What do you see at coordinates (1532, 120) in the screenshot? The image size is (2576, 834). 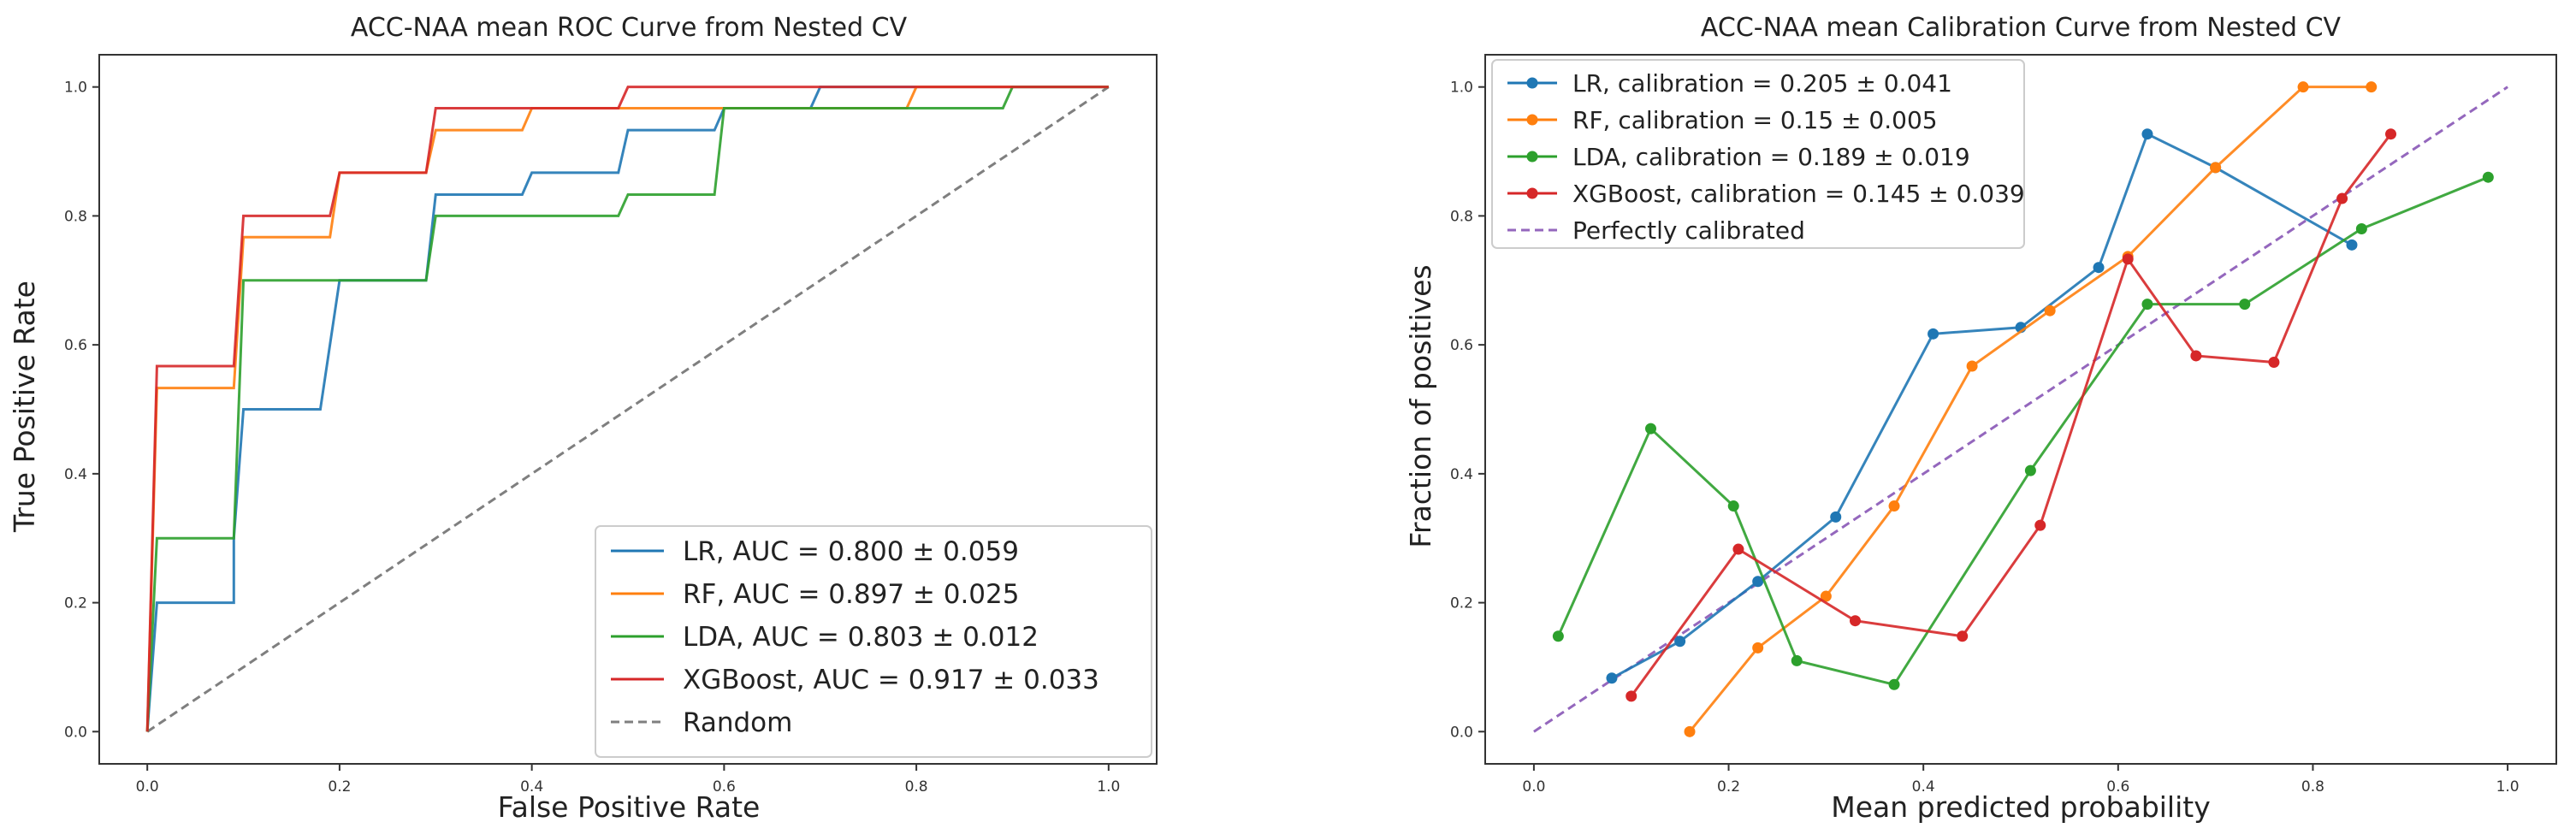 I see `calibration-legend-marker-rf` at bounding box center [1532, 120].